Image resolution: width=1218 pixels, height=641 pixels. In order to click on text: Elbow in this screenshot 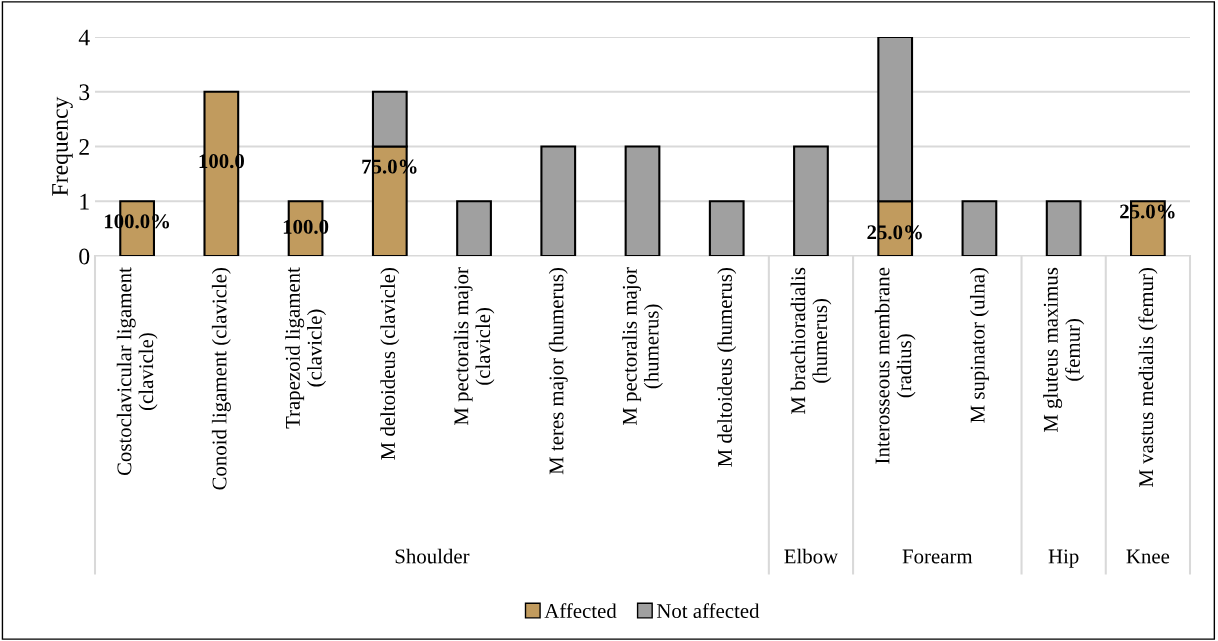, I will do `click(811, 556)`.